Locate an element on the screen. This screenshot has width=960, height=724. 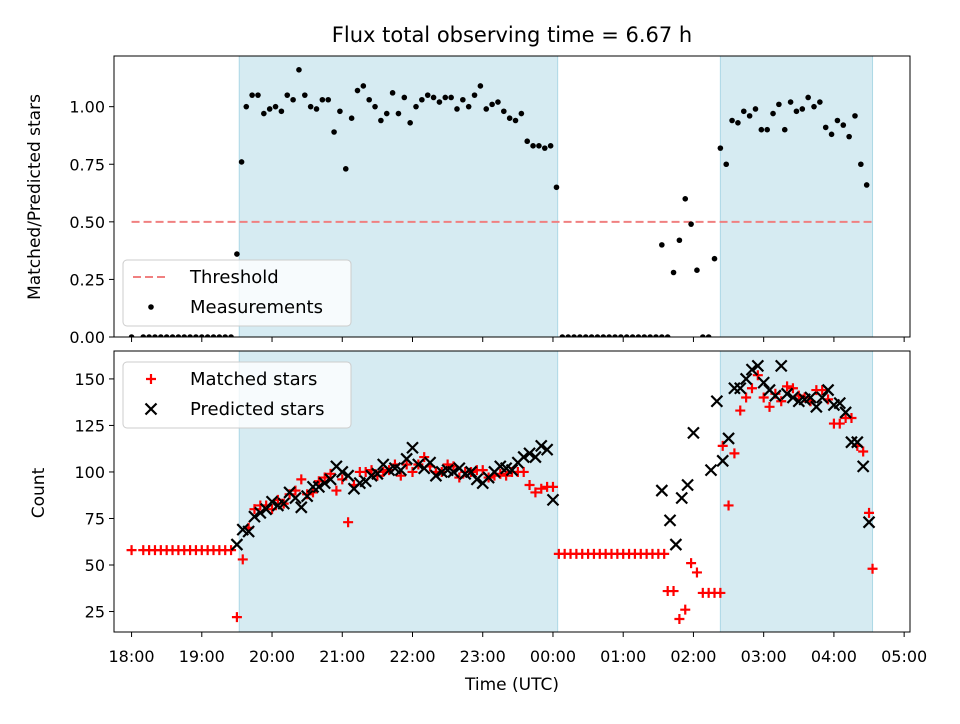
xtick-label-1: 19:00 is located at coordinates (202, 656).